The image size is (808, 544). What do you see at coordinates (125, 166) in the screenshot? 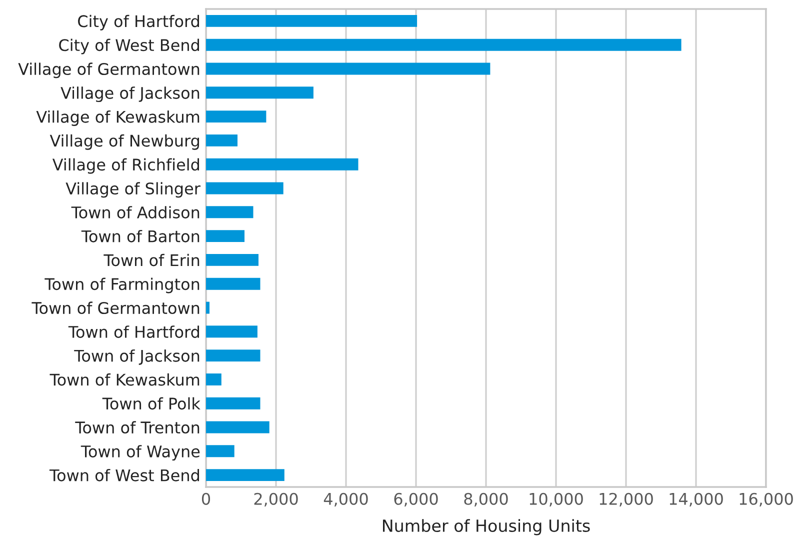
I see `y-tick-label: Village of Richfield` at bounding box center [125, 166].